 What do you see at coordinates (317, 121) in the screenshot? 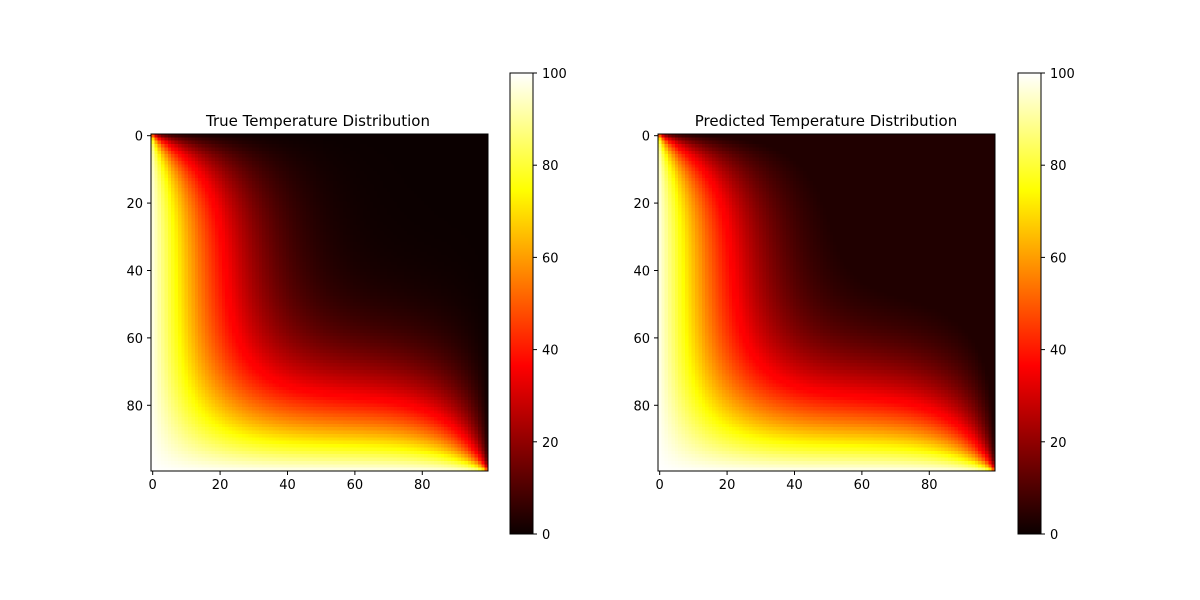
I see `chart-title: True Temperature Distribution` at bounding box center [317, 121].